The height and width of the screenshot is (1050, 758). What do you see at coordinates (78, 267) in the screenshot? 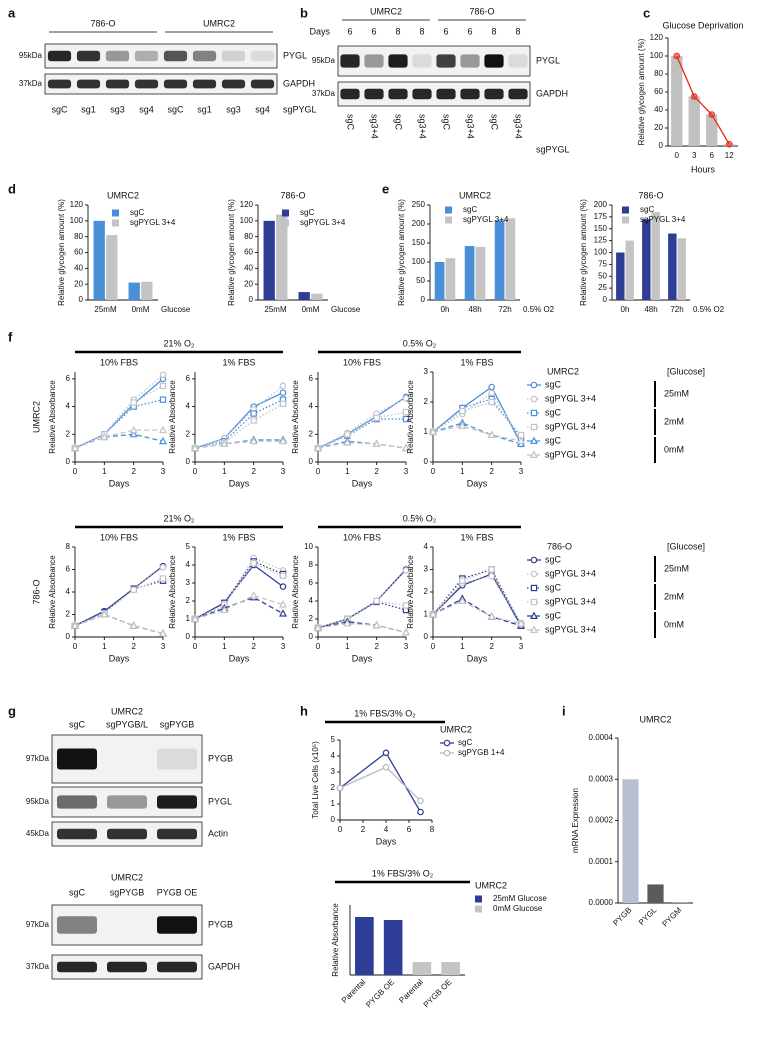
I see `y-tick-label: 40` at bounding box center [78, 267].